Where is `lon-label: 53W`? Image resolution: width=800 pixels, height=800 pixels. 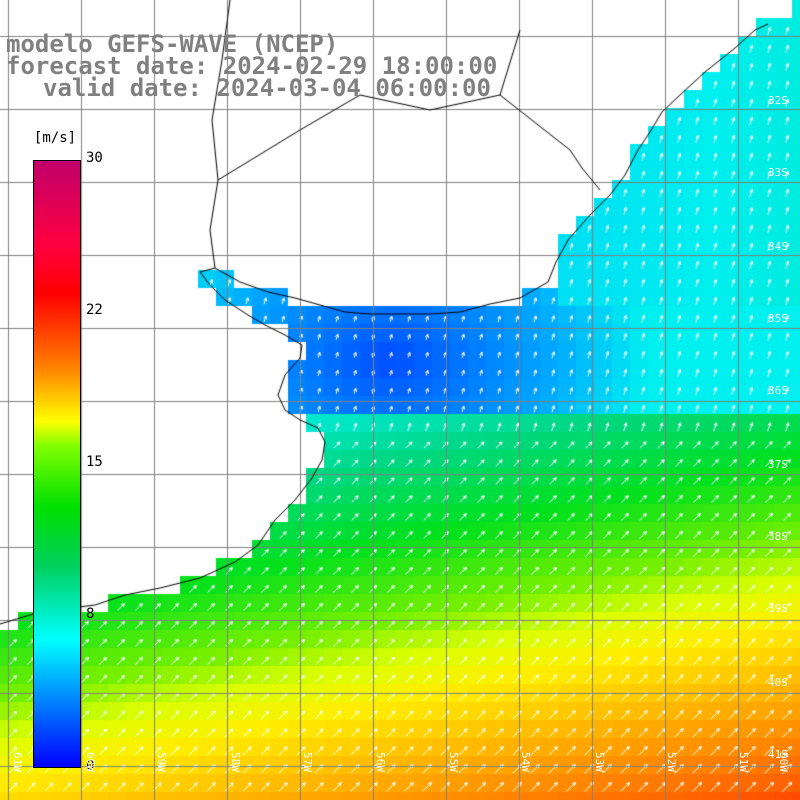 lon-label: 53W is located at coordinates (599, 762).